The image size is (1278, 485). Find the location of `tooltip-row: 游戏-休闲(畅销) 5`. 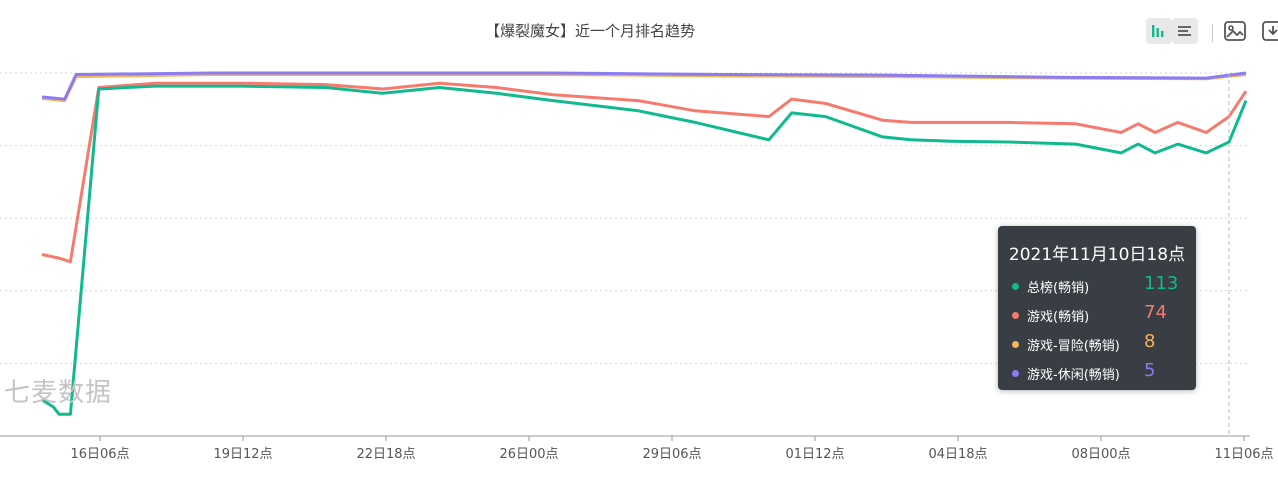

tooltip-row: 游戏-休闲(畅销) 5 is located at coordinates (1097, 374).